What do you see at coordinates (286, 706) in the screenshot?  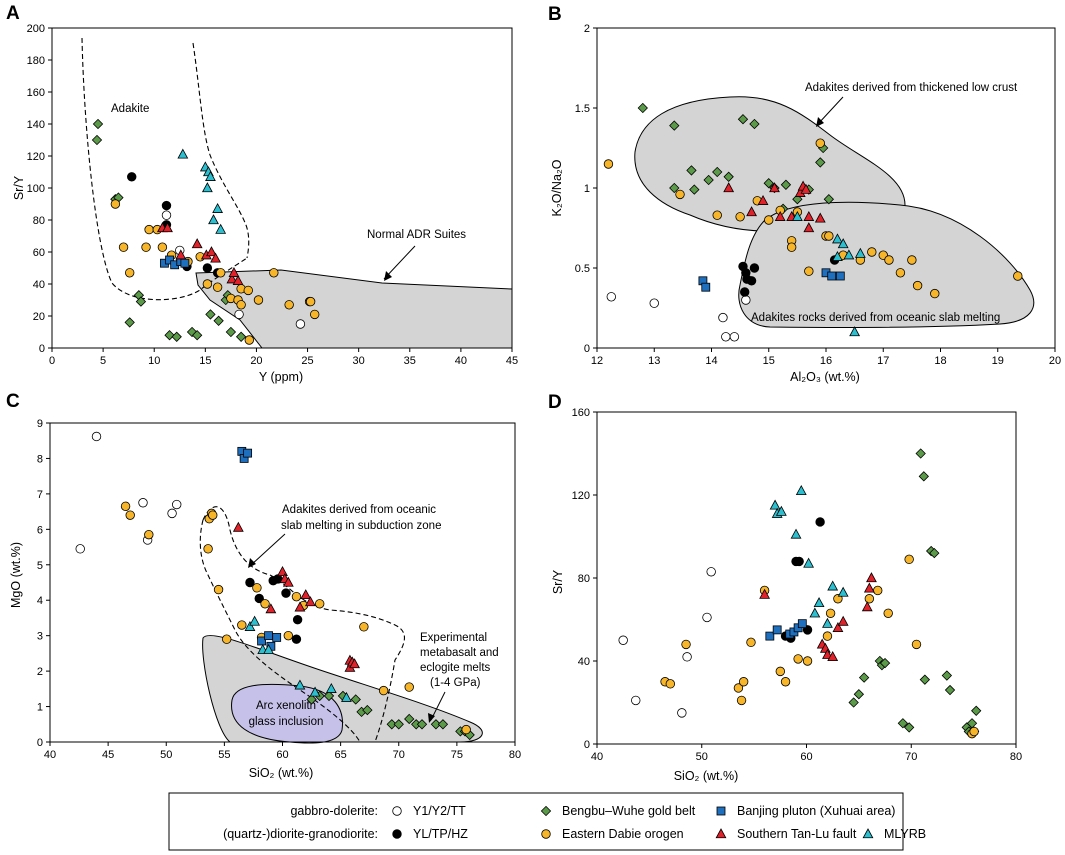 I see `annot-arc-line1: Arc xenolith` at bounding box center [286, 706].